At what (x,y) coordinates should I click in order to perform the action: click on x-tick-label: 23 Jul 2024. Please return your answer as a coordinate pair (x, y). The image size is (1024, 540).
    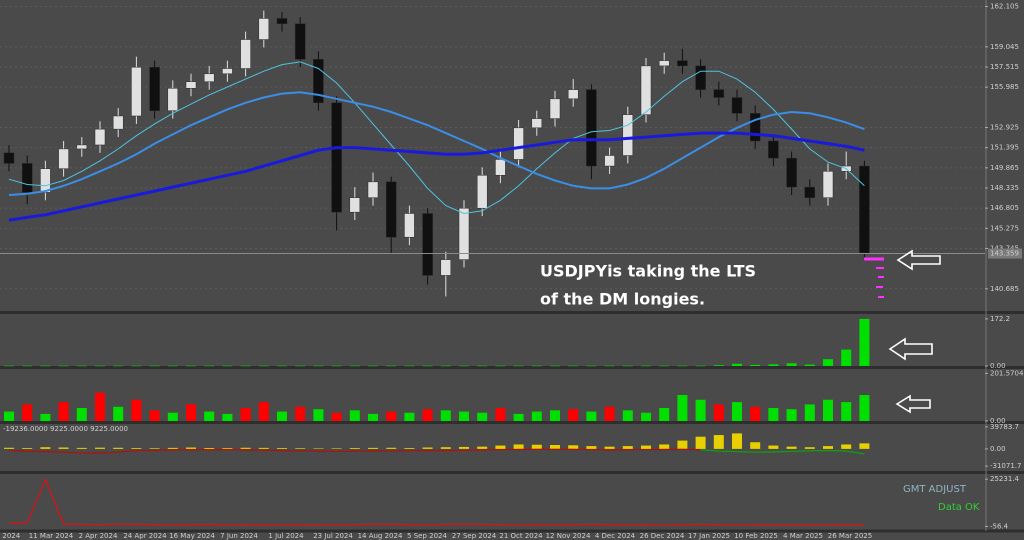
    Looking at the image, I should click on (333, 536).